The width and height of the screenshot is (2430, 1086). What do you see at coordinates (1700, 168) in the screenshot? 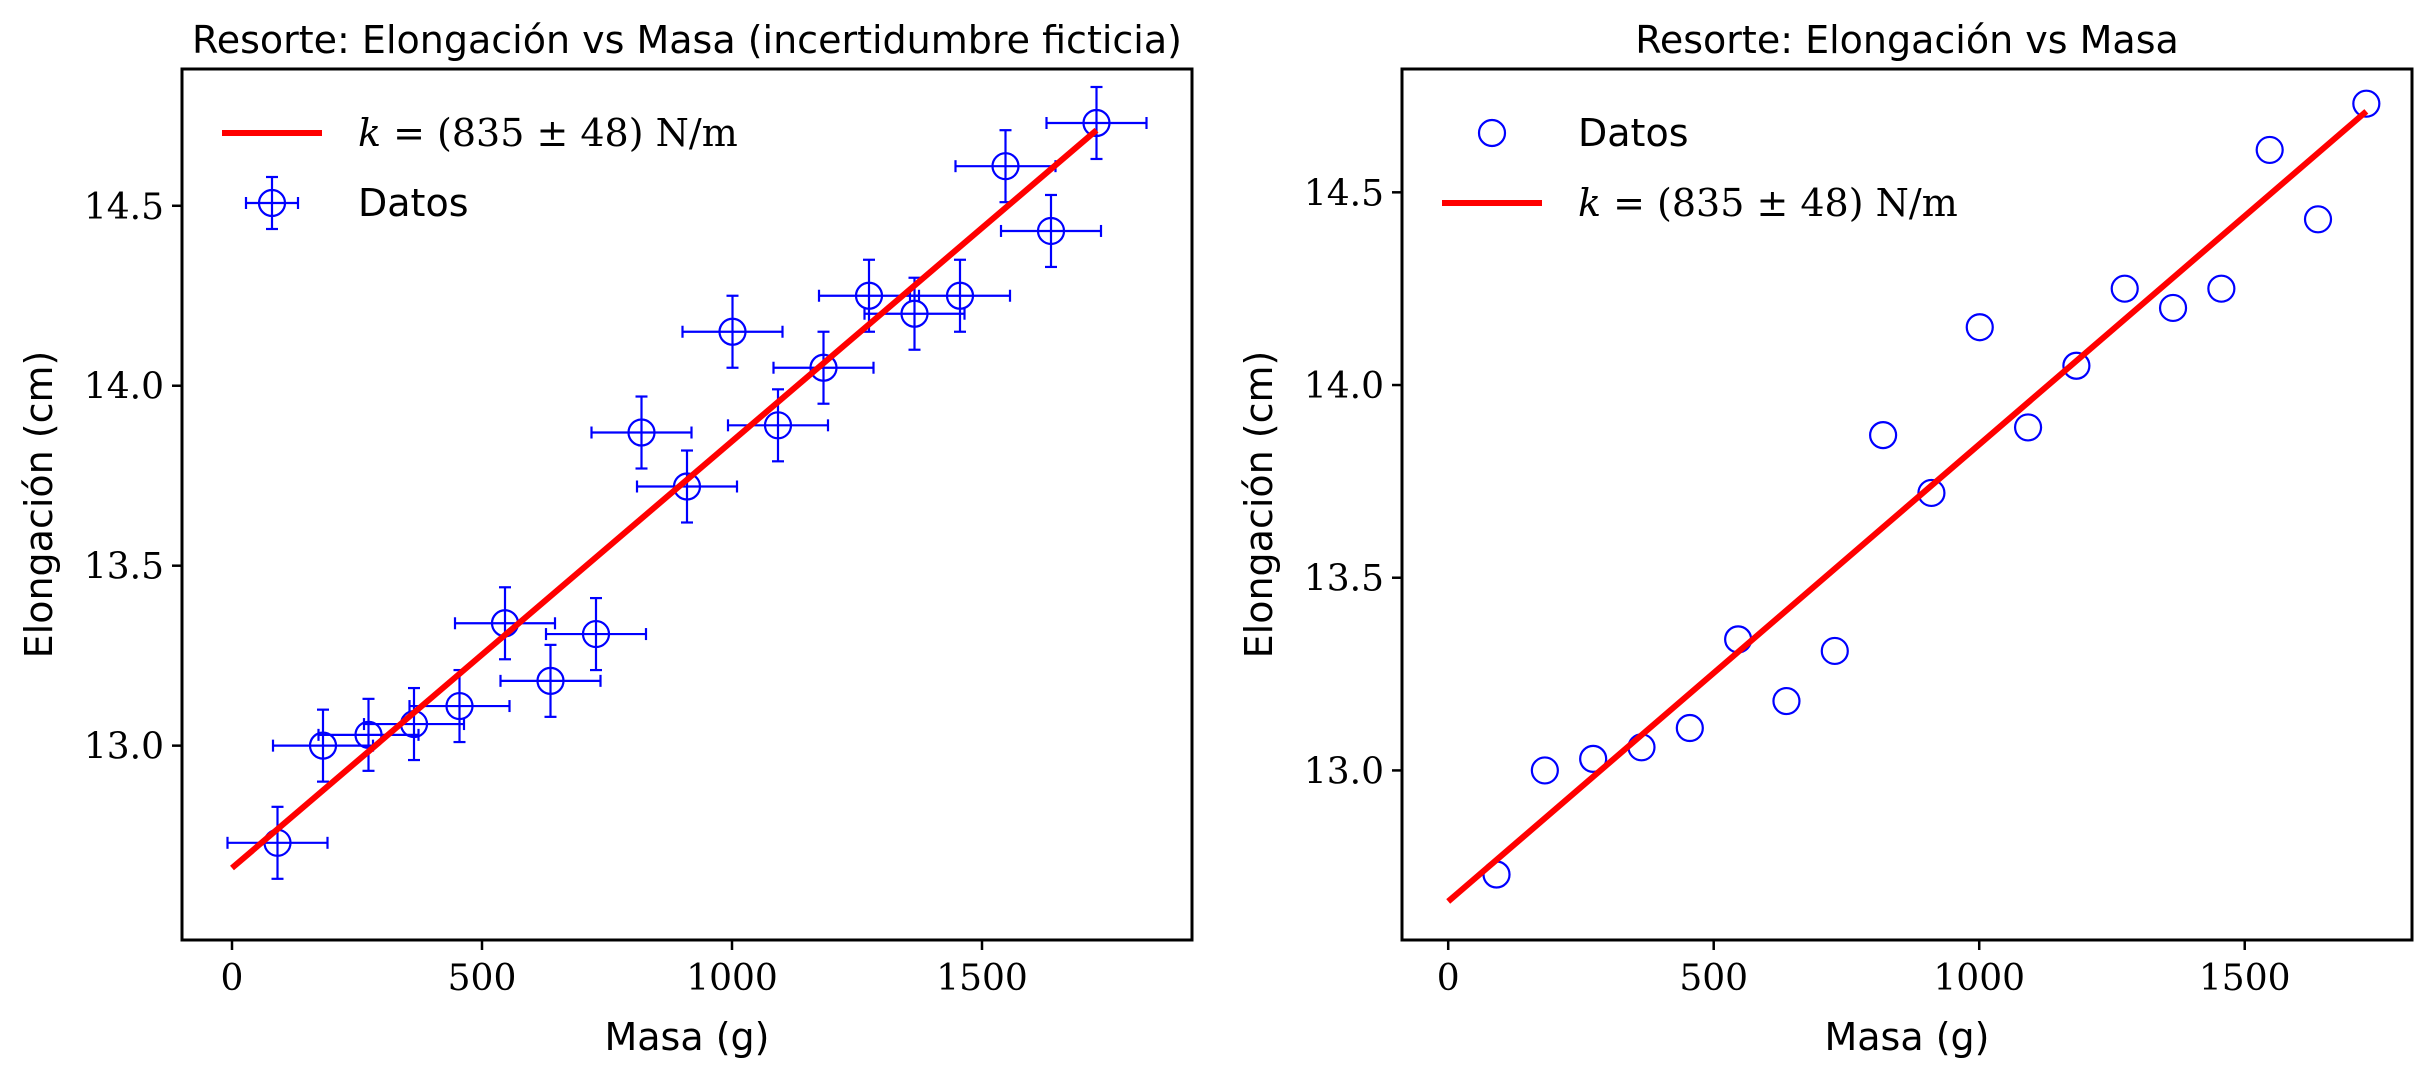
I see `legend: Datos k = (835 ± 48) N/m` at bounding box center [1700, 168].